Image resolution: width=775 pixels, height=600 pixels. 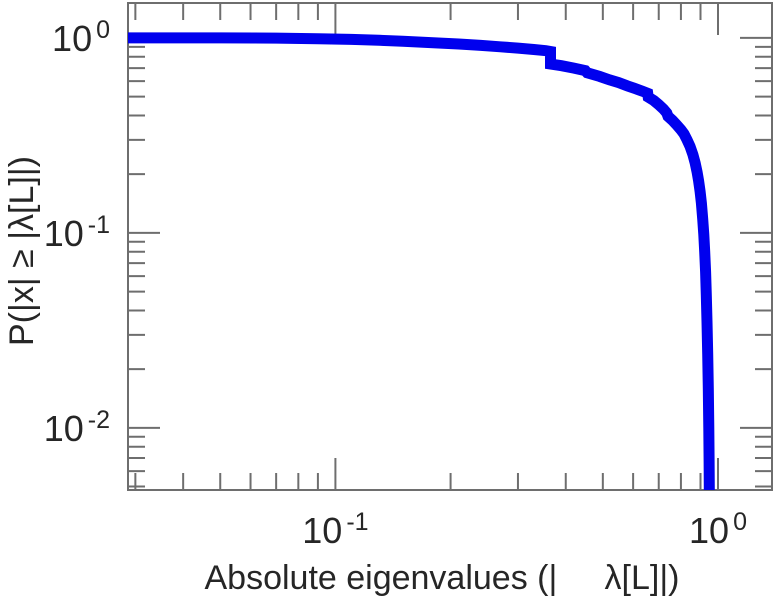 What do you see at coordinates (718, 529) in the screenshot?
I see `x-tick-label: 10 0` at bounding box center [718, 529].